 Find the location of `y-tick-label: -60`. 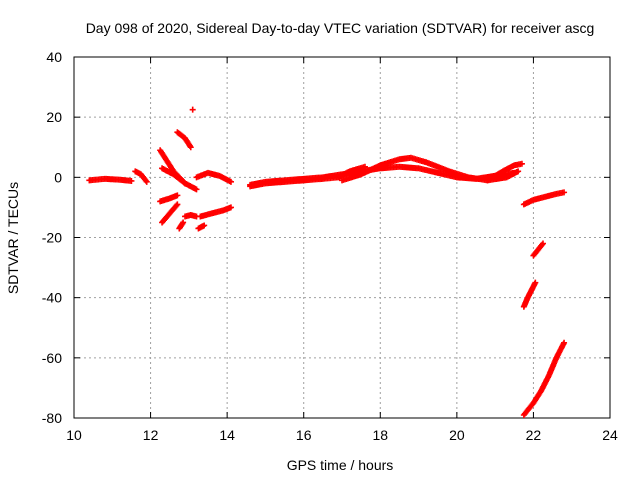

y-tick-label: -60 is located at coordinates (52, 358).